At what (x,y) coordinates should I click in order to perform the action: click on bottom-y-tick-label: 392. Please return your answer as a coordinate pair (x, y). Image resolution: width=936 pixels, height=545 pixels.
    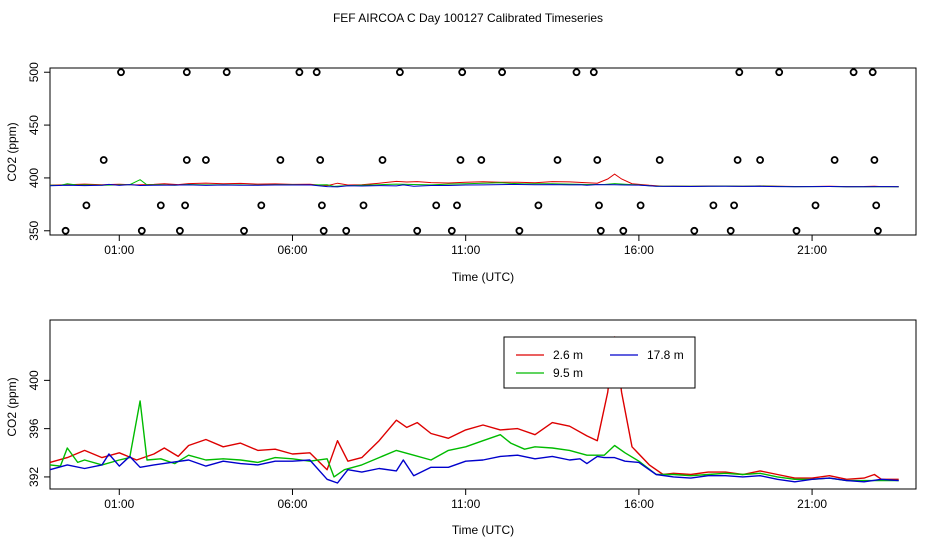
    Looking at the image, I should click on (34, 477).